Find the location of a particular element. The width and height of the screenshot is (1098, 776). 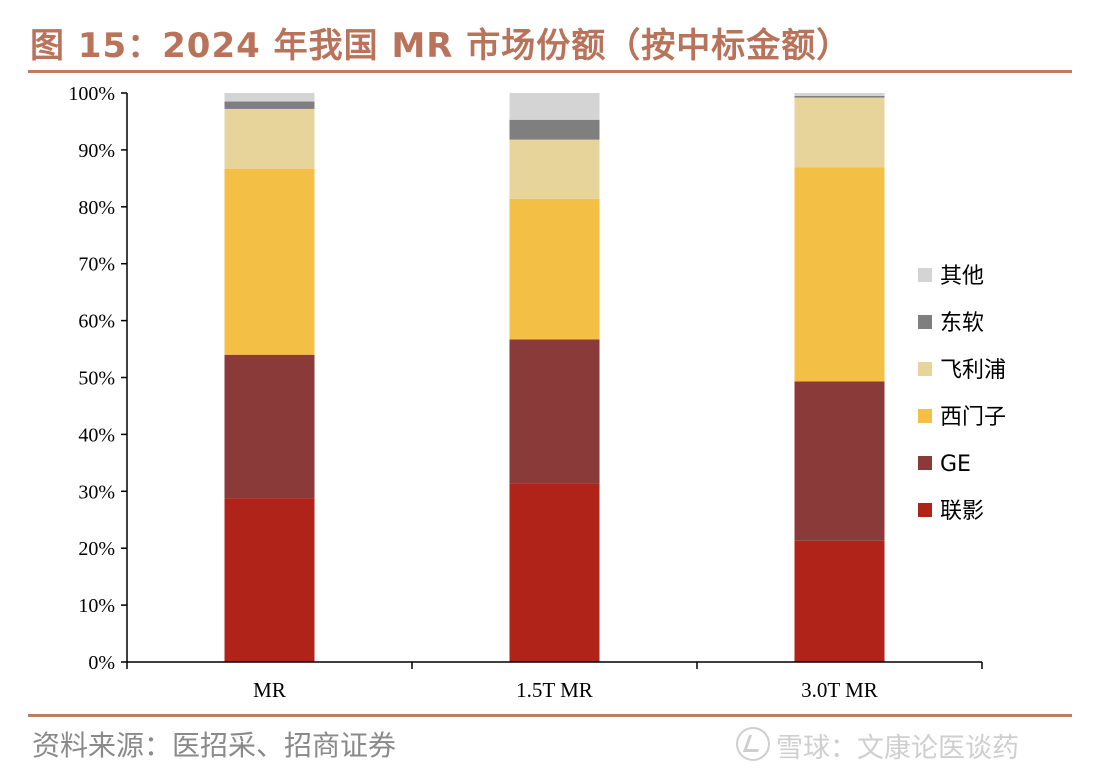

legend-label: GE is located at coordinates (955, 464).